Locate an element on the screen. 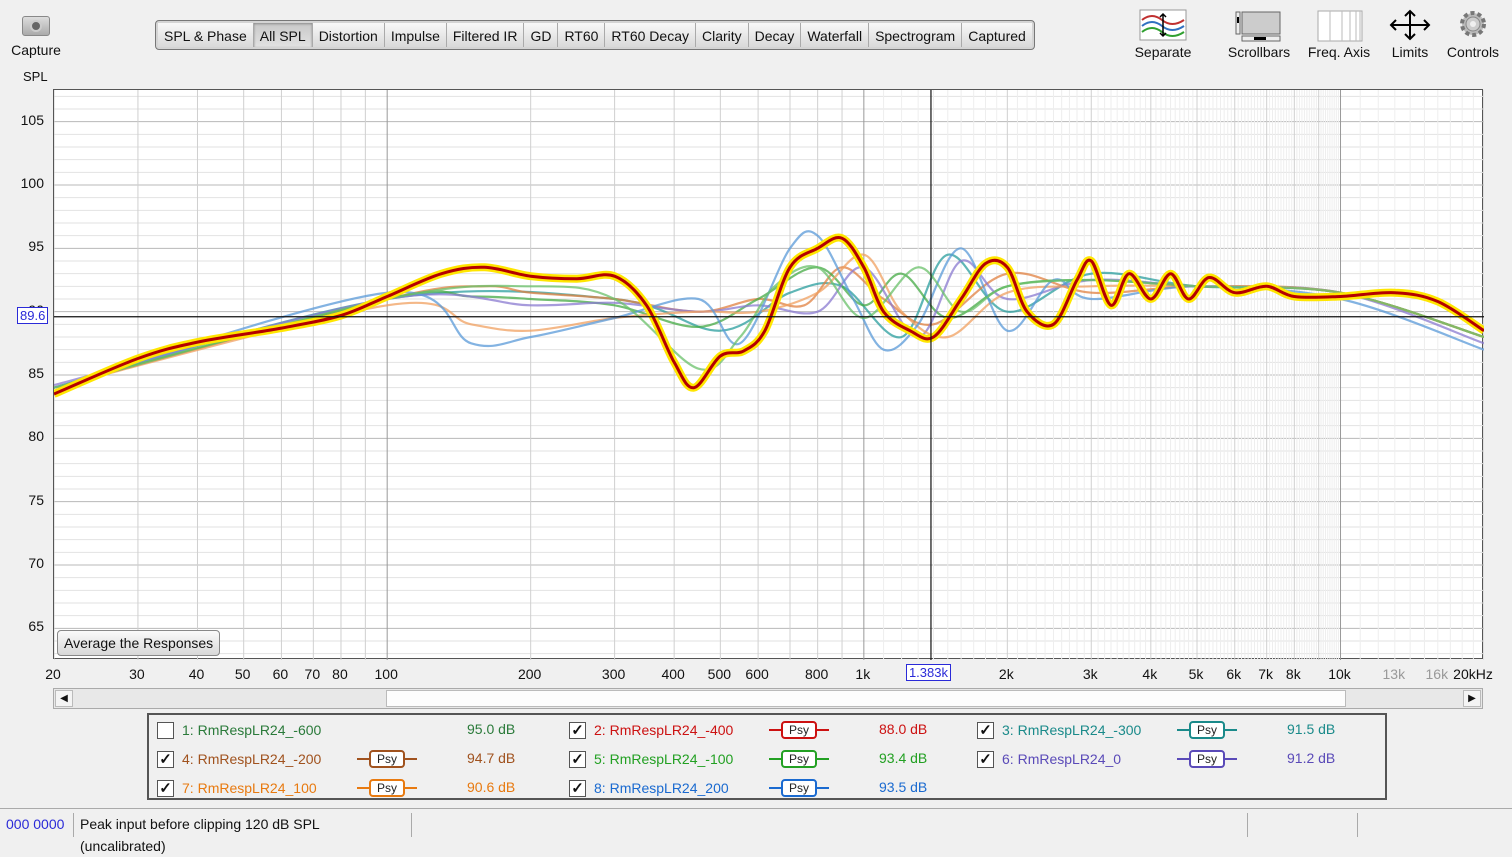 This screenshot has width=1512, height=857. x-tick-label: 70 is located at coordinates (312, 674).